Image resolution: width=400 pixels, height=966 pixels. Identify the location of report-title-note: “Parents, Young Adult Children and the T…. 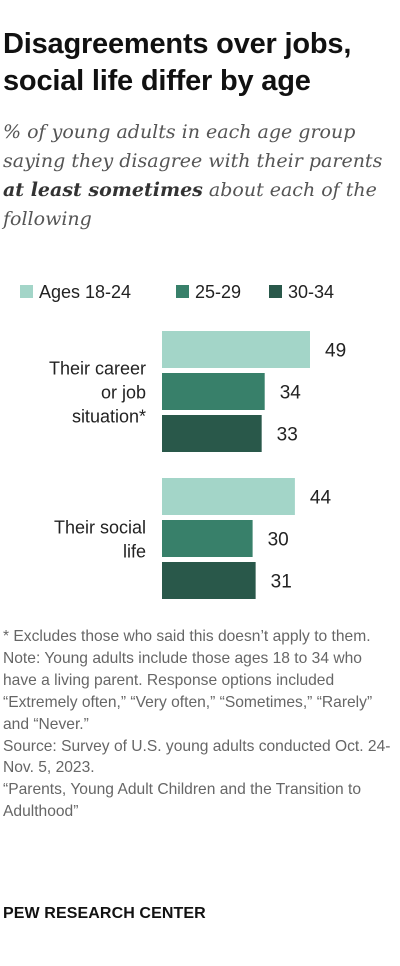
(182, 801).